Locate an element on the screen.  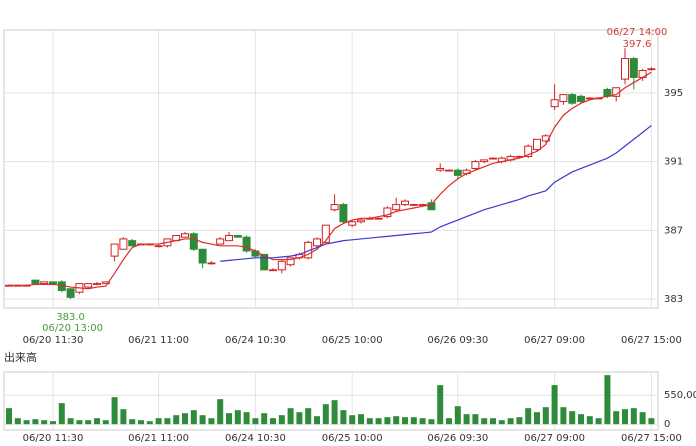
x-tick-label: 06/27 15:00 is located at coordinates (651, 340).